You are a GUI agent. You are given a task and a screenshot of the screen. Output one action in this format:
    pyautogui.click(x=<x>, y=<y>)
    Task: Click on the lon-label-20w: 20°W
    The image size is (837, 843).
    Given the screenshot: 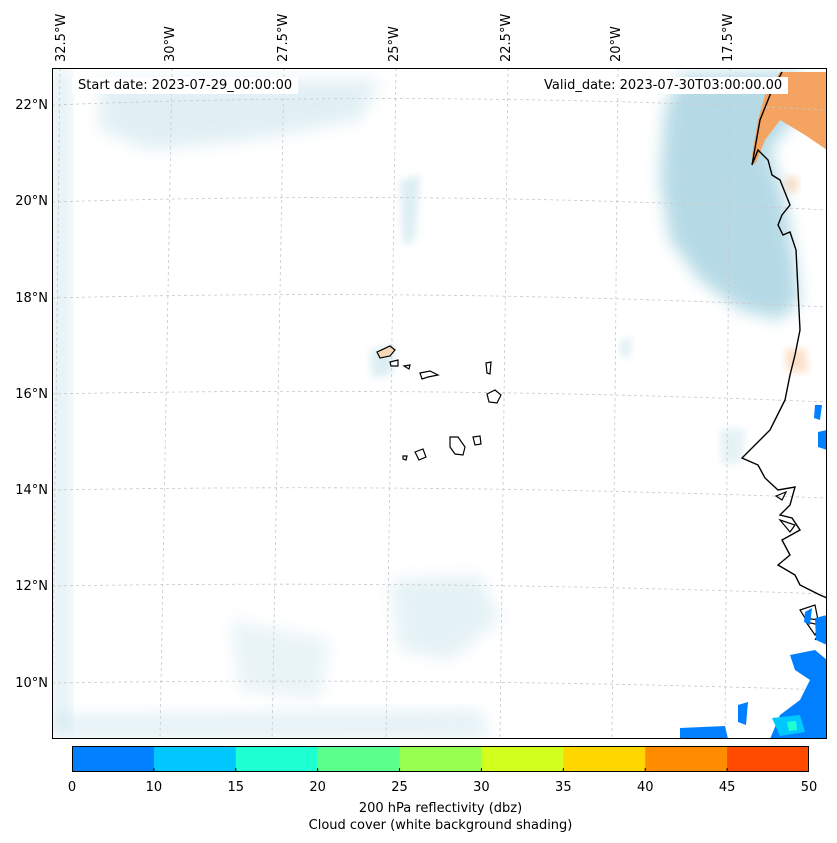 What is the action you would take?
    pyautogui.click(x=616, y=44)
    